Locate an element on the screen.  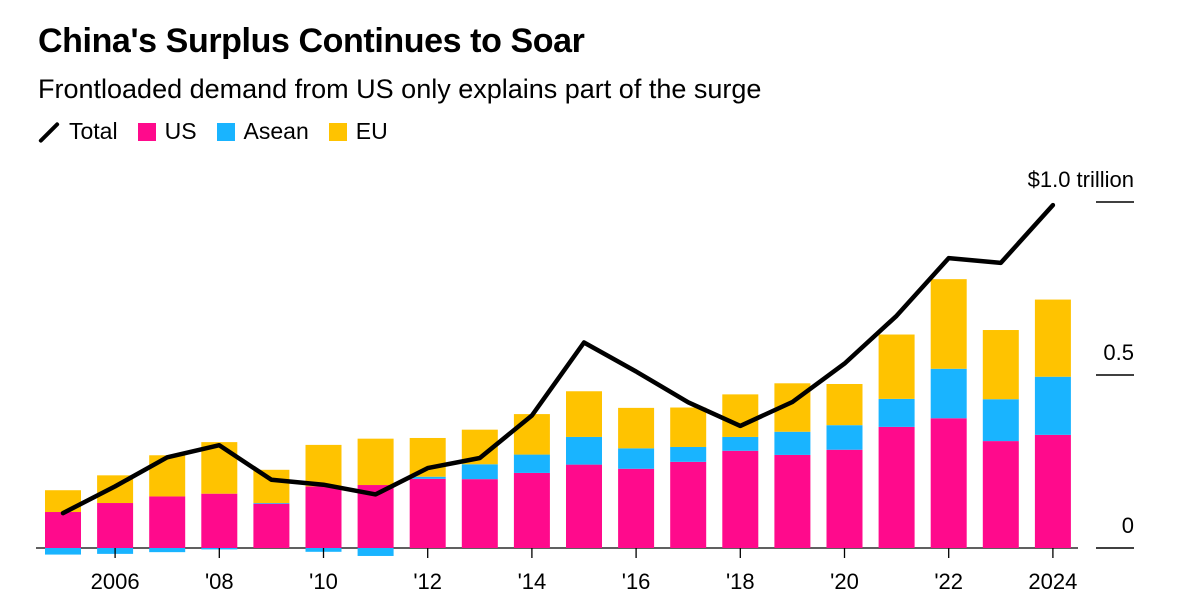
x-tick-label: 2024 is located at coordinates (1052, 581).